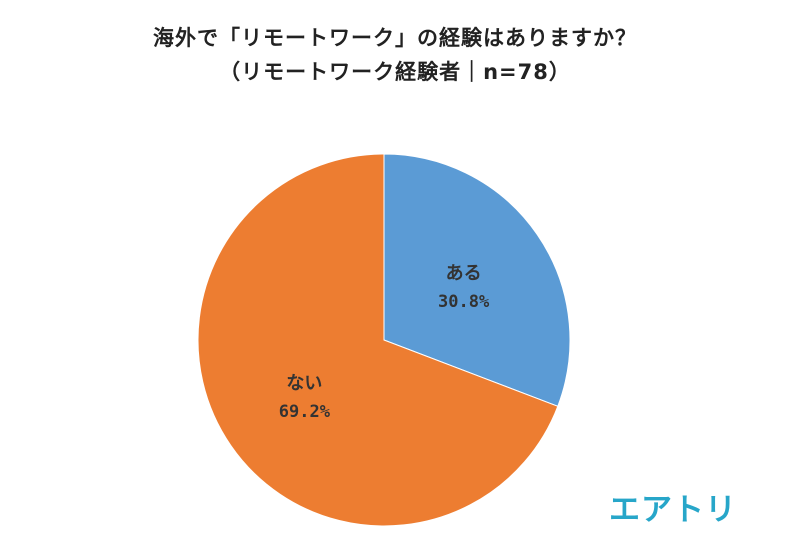 This screenshot has width=790, height=537. I want to click on chart-title: 海外で「リモートワーク」の経験はありますか？, so click(395, 38).